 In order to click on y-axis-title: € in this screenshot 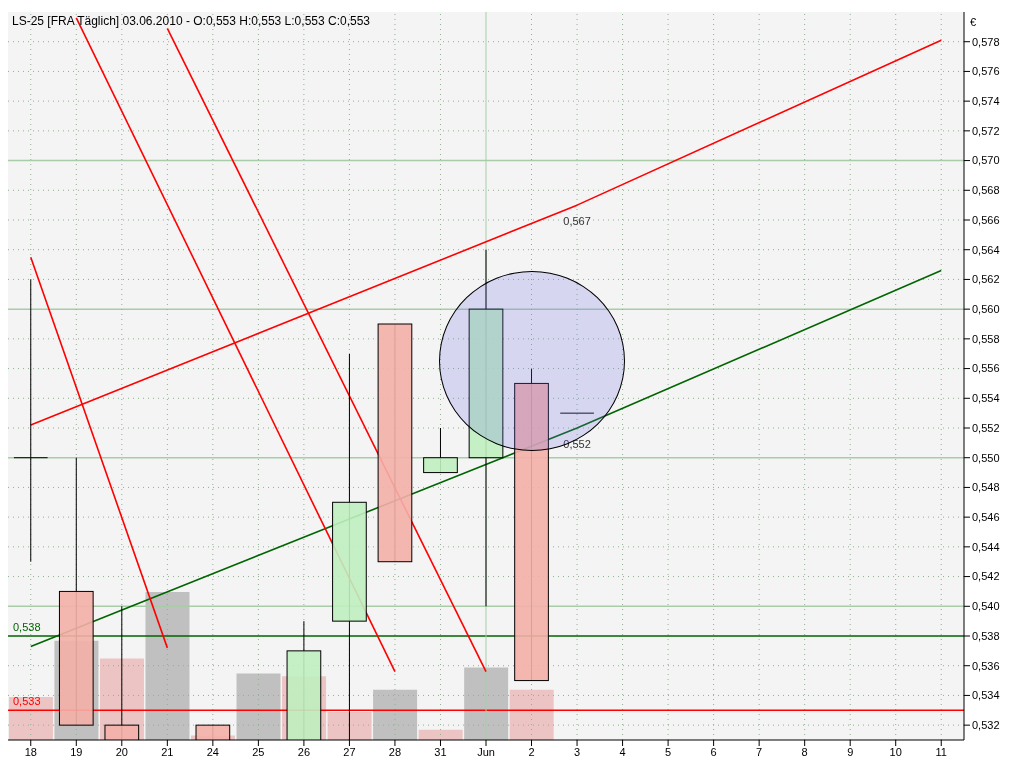, I will do `click(973, 21)`.